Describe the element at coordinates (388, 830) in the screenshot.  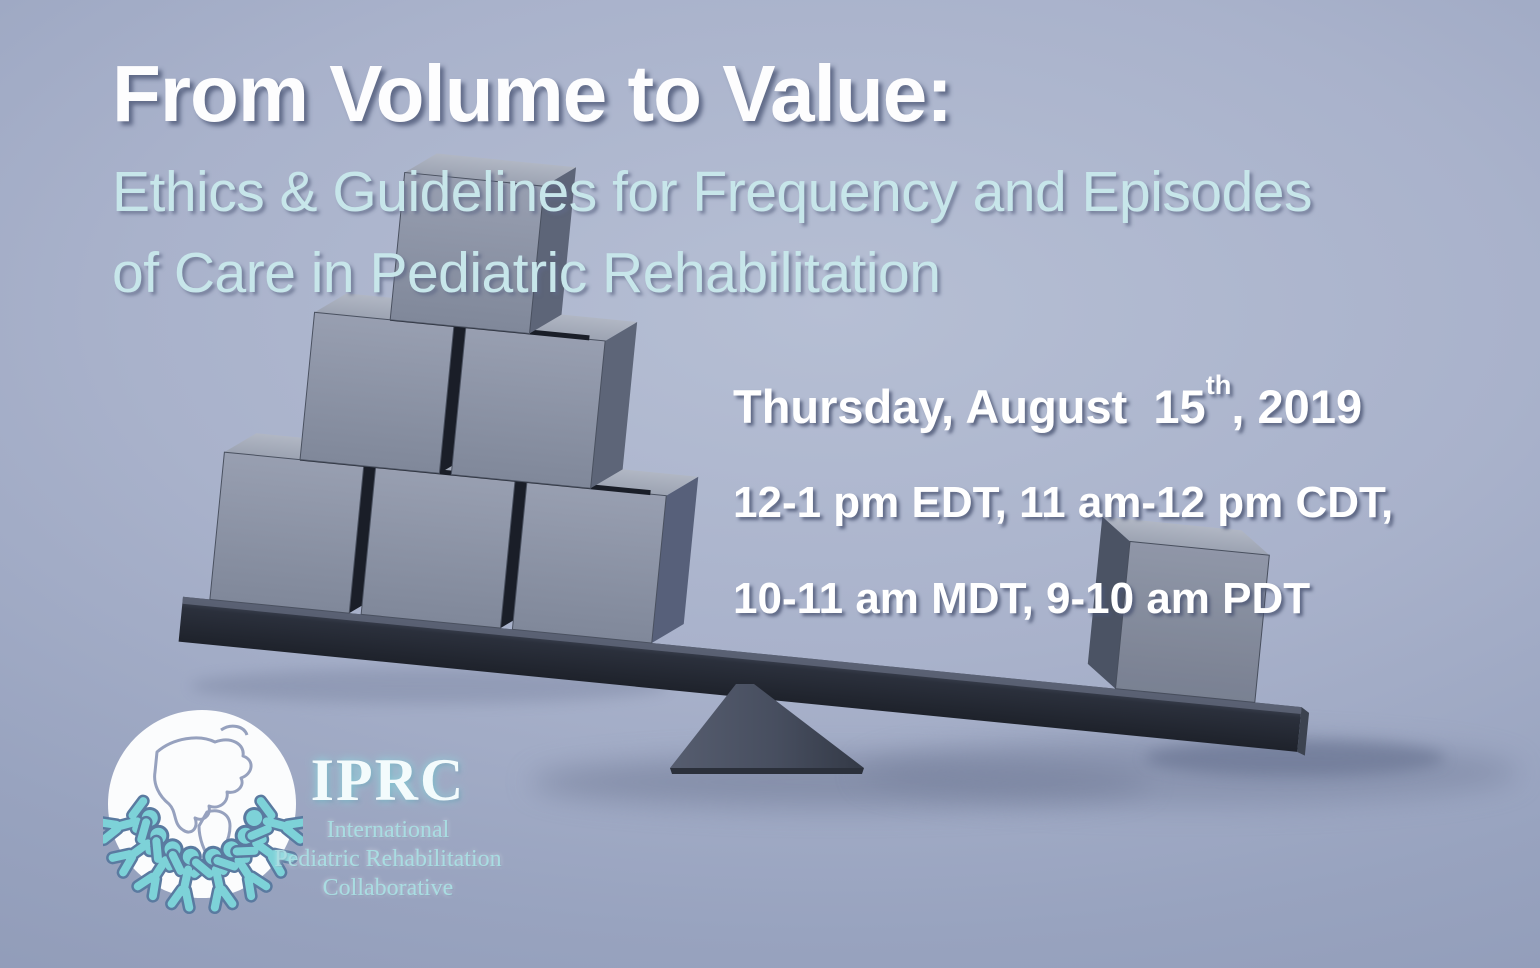
I see `logo-org-line-1: International` at that location.